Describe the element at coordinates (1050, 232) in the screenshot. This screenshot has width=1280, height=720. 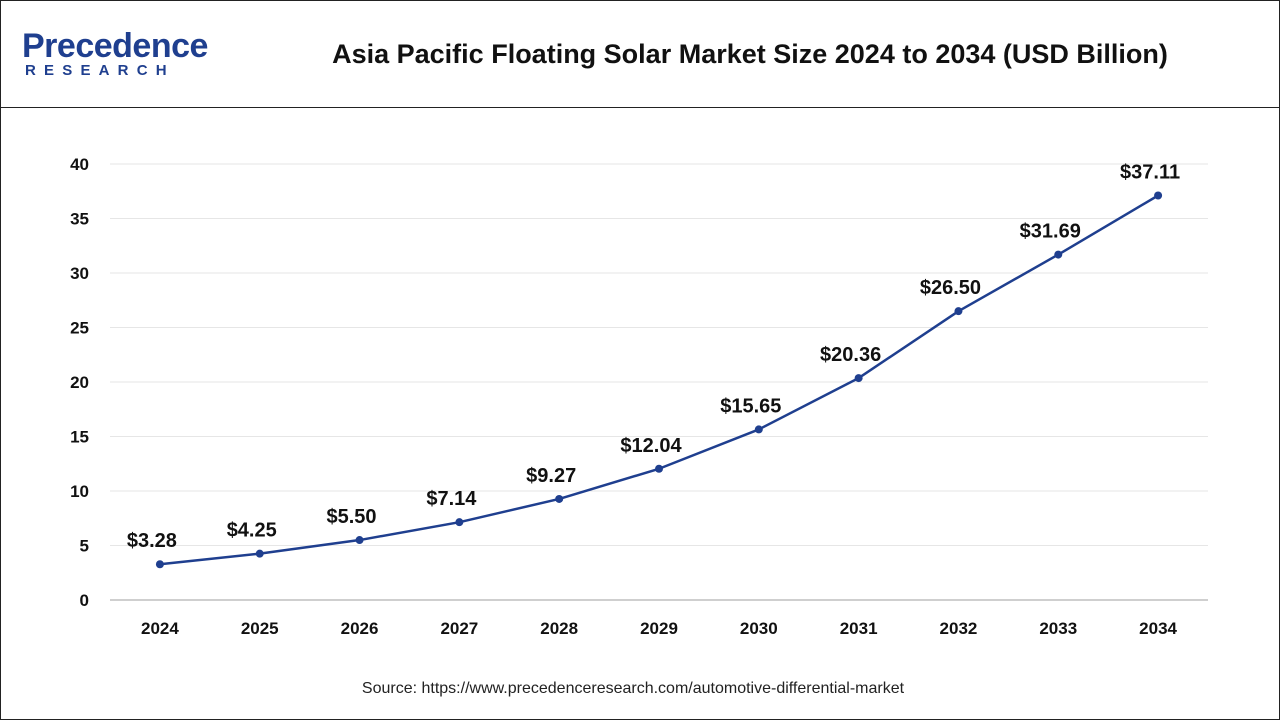
I see `data-label: $31.69` at that location.